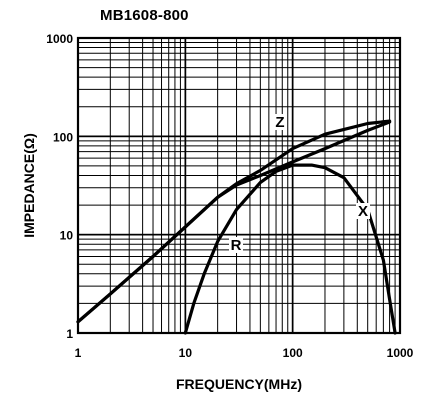  What do you see at coordinates (239, 384) in the screenshot?
I see `x-axis-title: FREQUENCY(MHz)` at bounding box center [239, 384].